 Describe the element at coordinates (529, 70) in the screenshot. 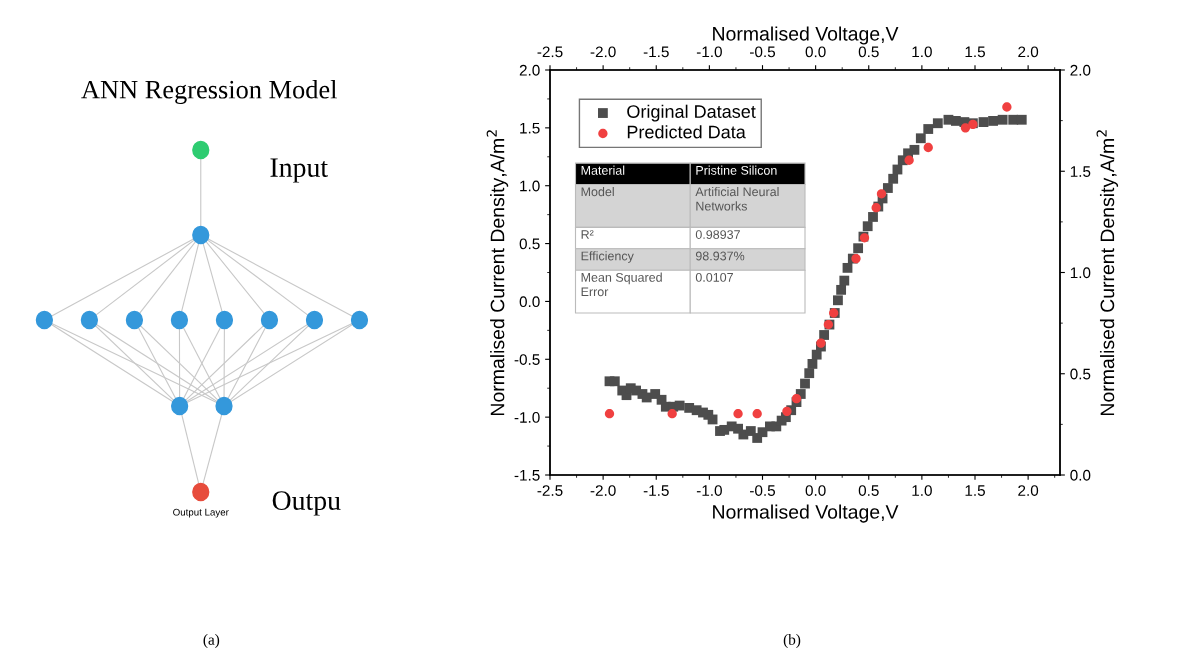

I see `y-tick-label: 2.0` at that location.